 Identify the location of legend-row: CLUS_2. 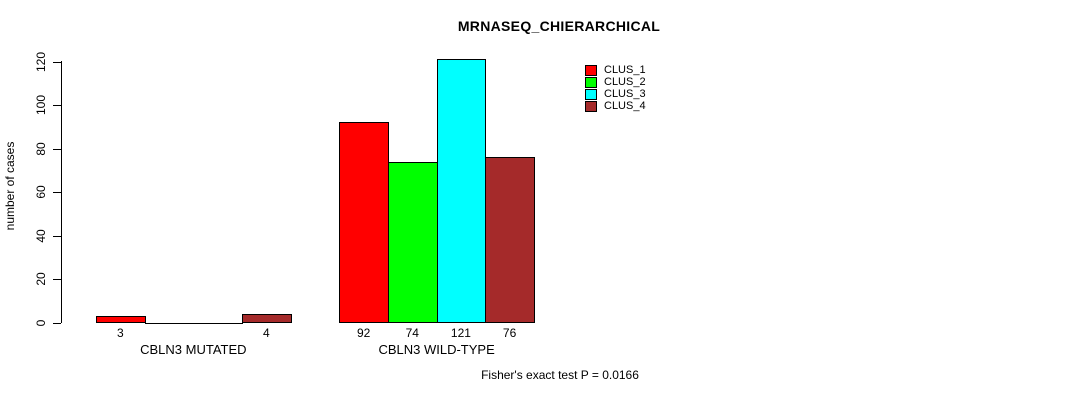
(615, 82).